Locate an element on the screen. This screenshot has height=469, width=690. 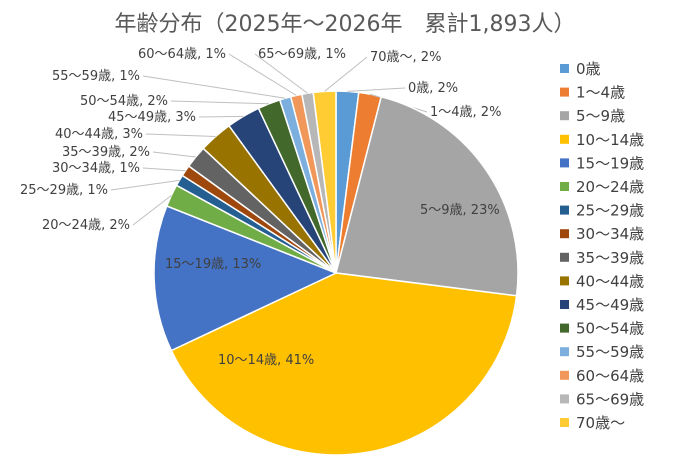
data-label: 25～29歳, 1% is located at coordinates (64, 190).